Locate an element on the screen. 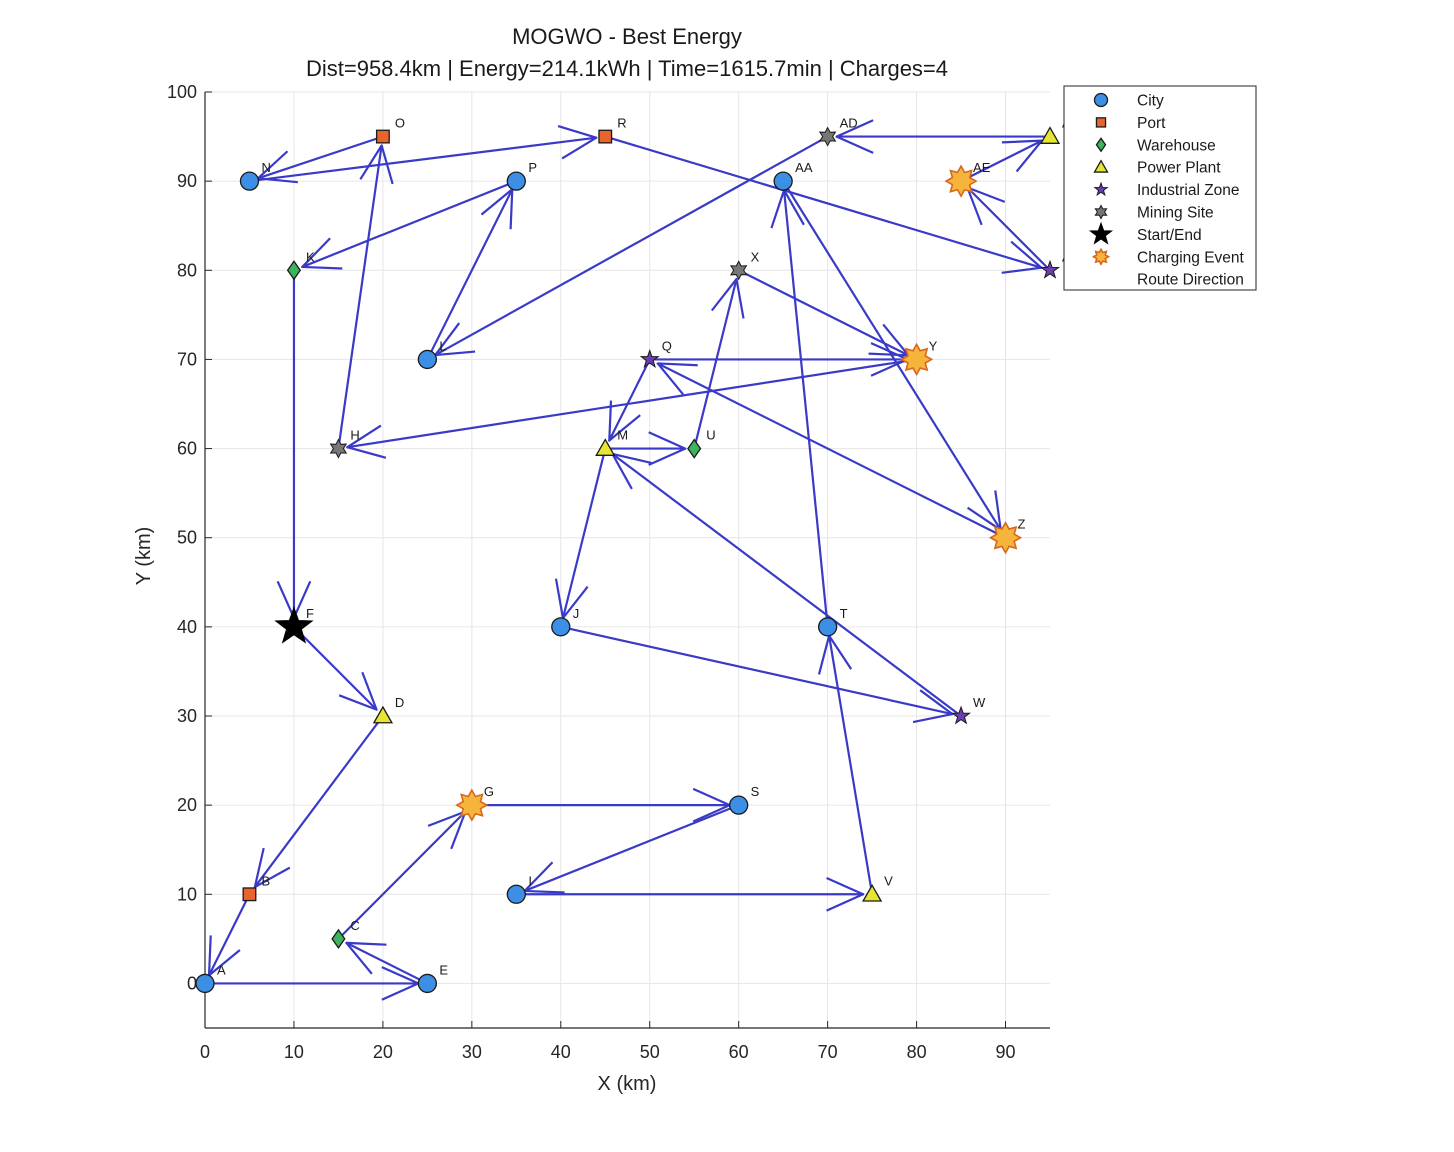 This screenshot has height=1152, width=1454. legend-label: Port is located at coordinates (1151, 123).